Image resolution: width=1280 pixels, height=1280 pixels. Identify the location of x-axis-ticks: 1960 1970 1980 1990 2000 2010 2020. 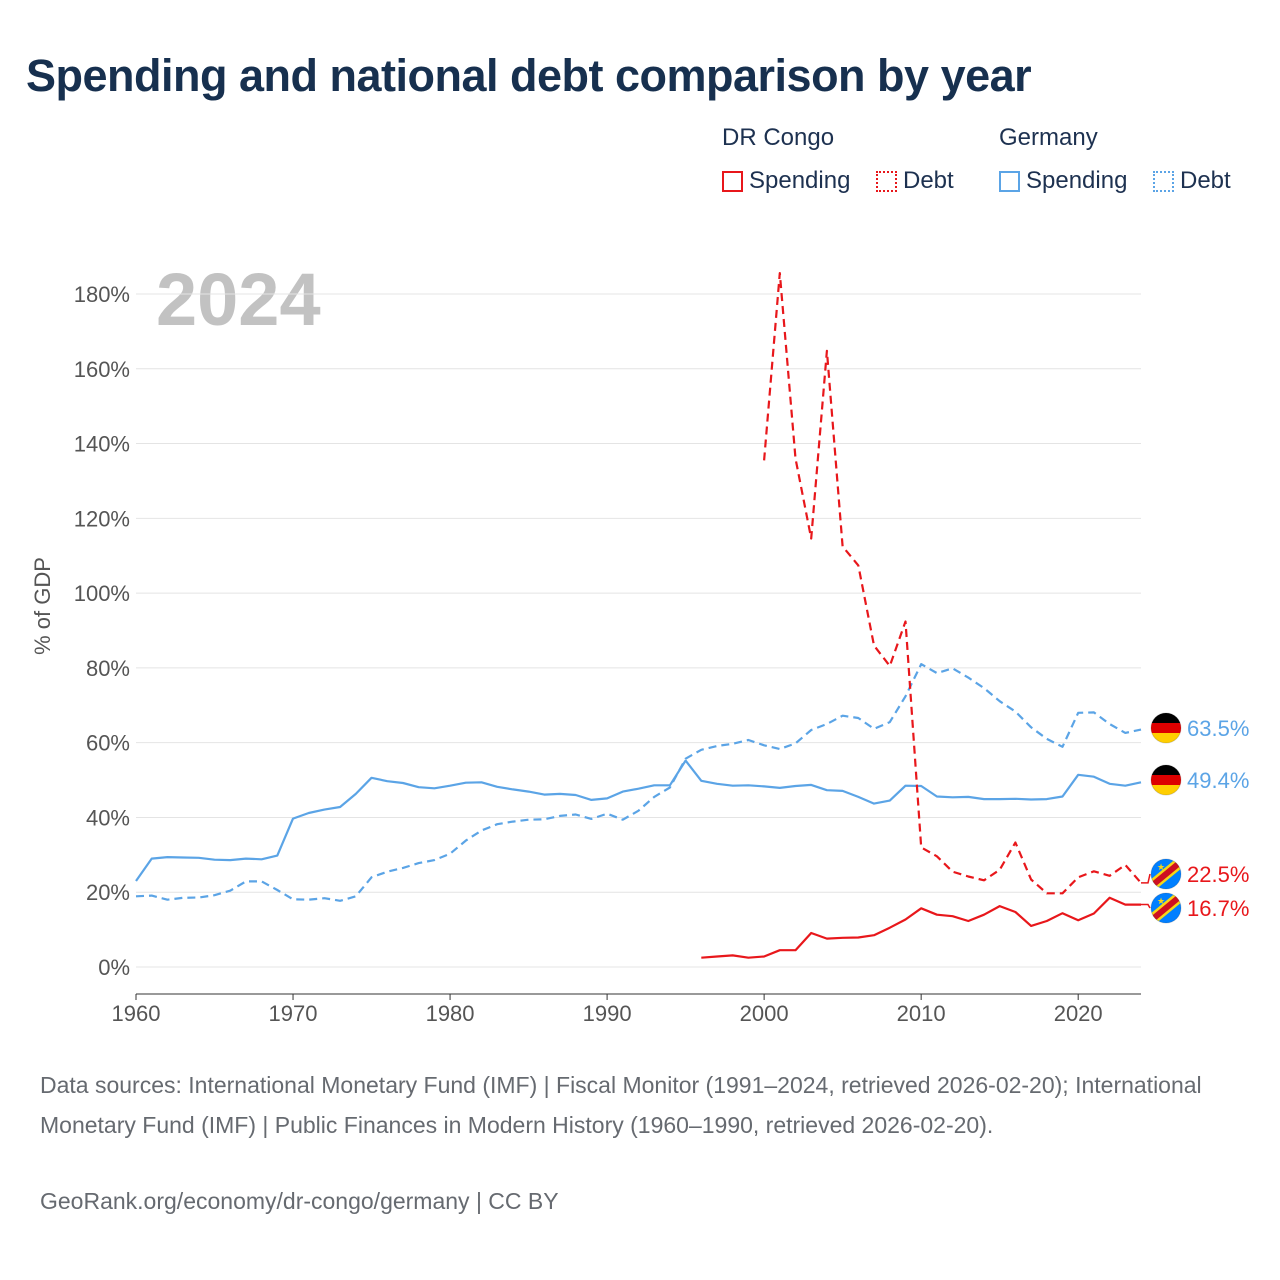
(626, 1009).